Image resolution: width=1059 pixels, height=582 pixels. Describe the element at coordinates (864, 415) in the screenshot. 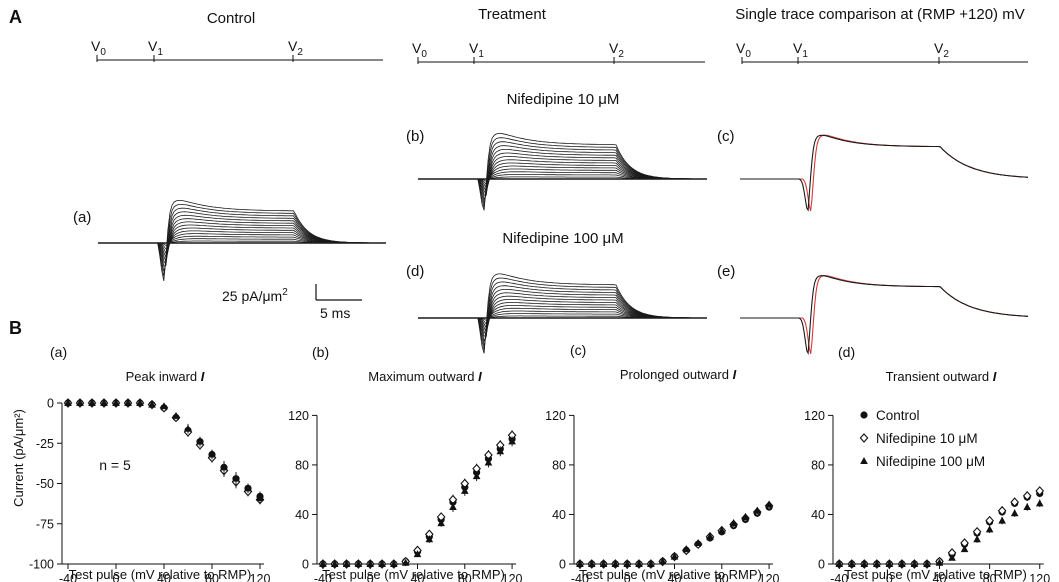

I see `legend-marker-control` at that location.